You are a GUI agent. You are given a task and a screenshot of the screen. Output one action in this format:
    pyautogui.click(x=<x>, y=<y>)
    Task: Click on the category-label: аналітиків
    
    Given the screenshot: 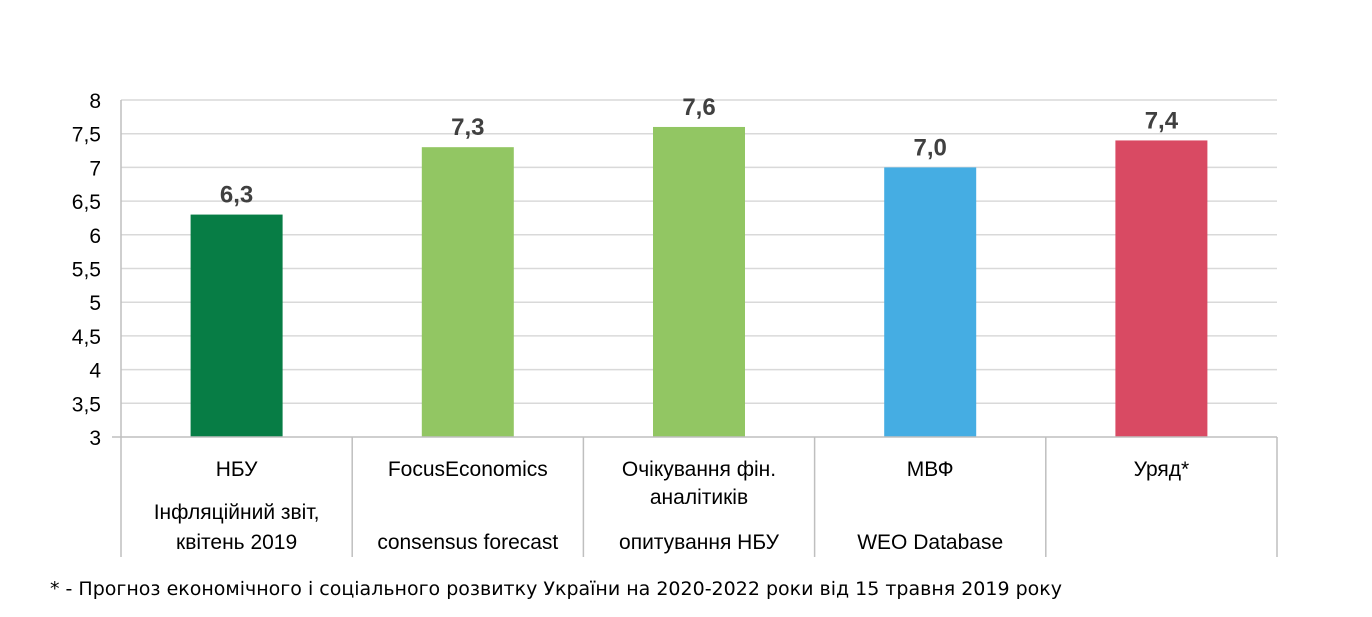 What is the action you would take?
    pyautogui.click(x=699, y=497)
    